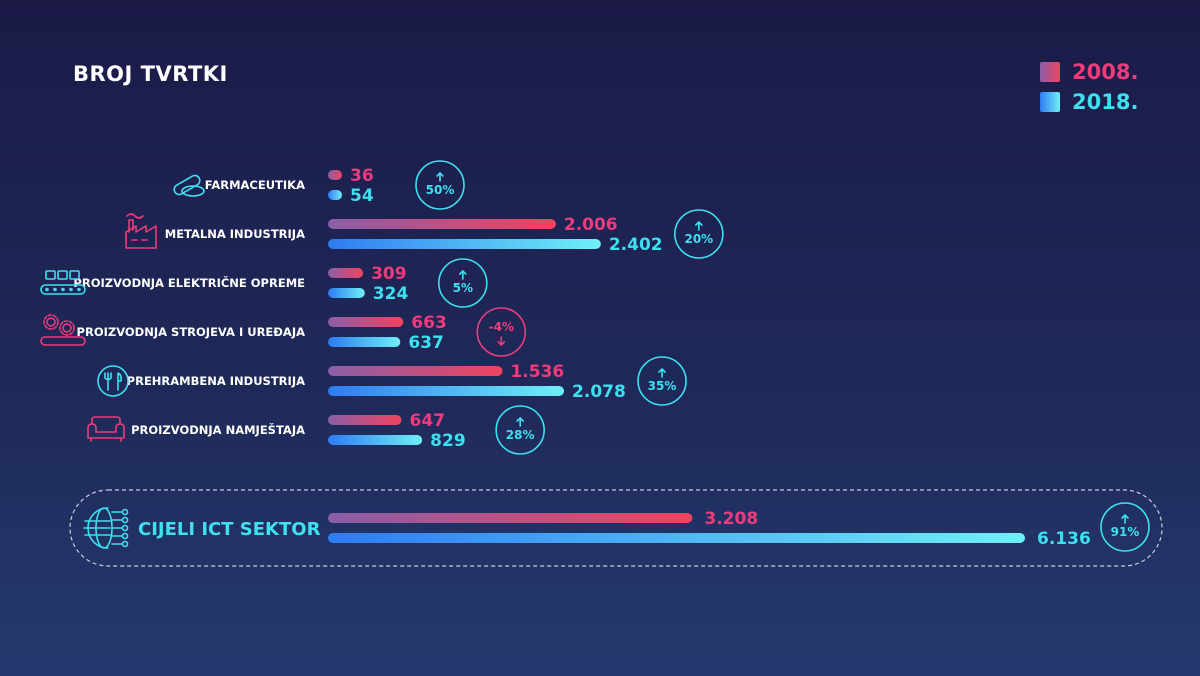 This screenshot has height=676, width=1200. What do you see at coordinates (235, 234) in the screenshot?
I see `category-label: METALNA INDUSTRIJA` at bounding box center [235, 234].